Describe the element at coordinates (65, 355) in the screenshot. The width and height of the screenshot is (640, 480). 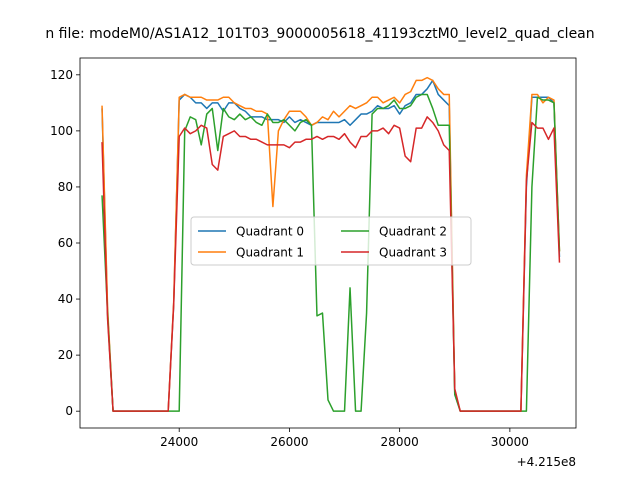
I see `y-tick-label: 20` at that location.